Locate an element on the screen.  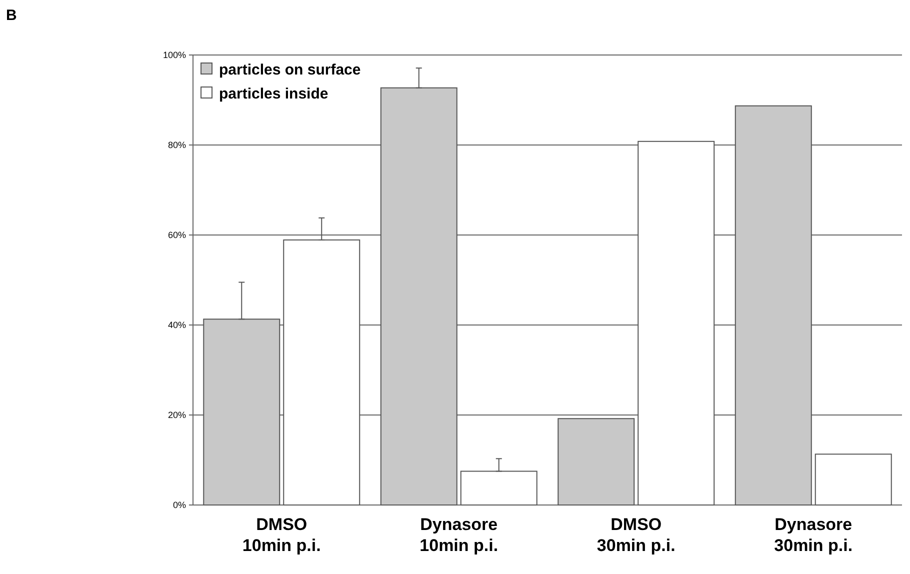
x-tick-label: Dynasore 30min p.i. is located at coordinates (813, 535).